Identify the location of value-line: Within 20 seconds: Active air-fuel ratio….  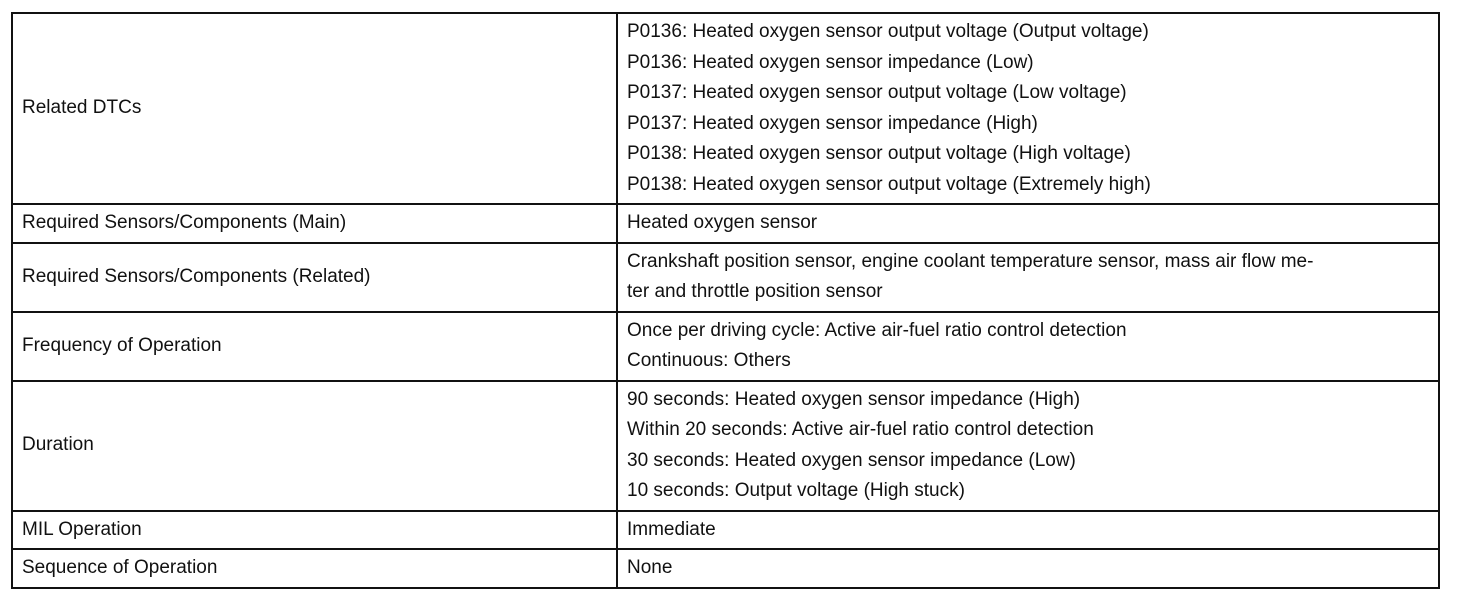
(860, 429).